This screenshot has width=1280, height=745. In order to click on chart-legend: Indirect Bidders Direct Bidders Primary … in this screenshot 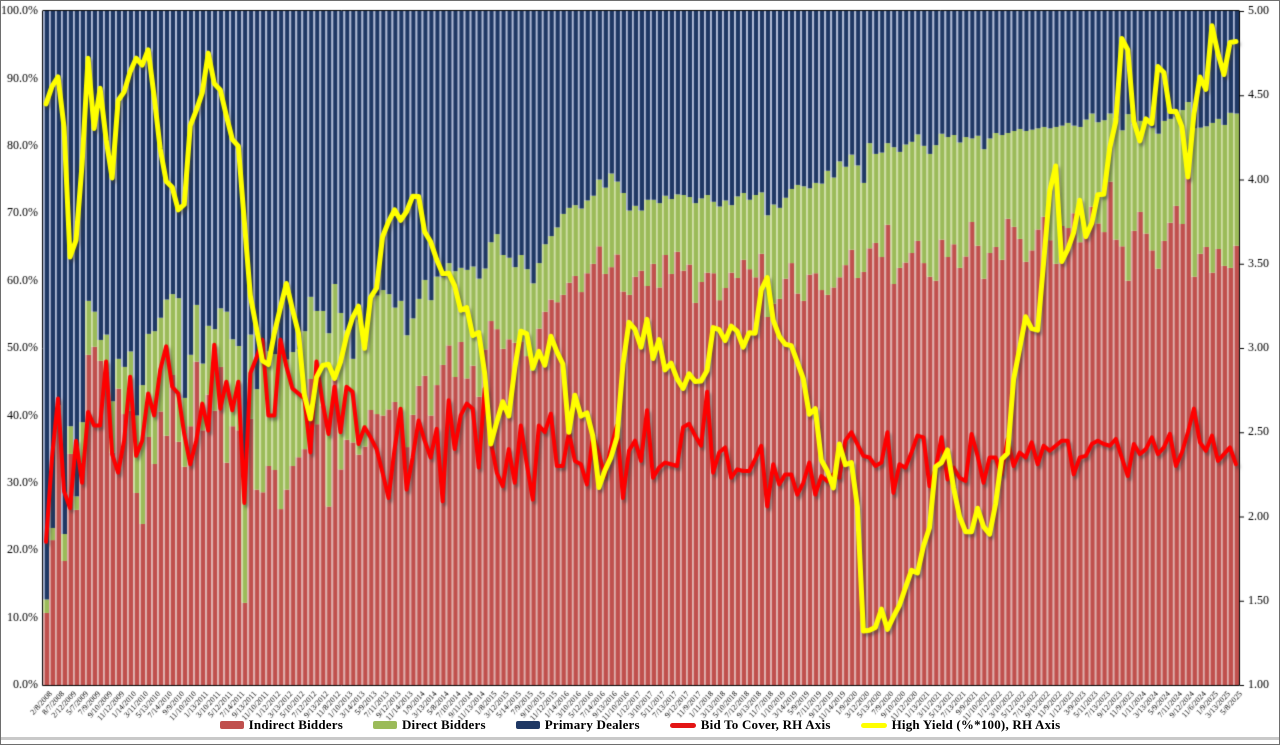, I will do `click(640, 725)`.